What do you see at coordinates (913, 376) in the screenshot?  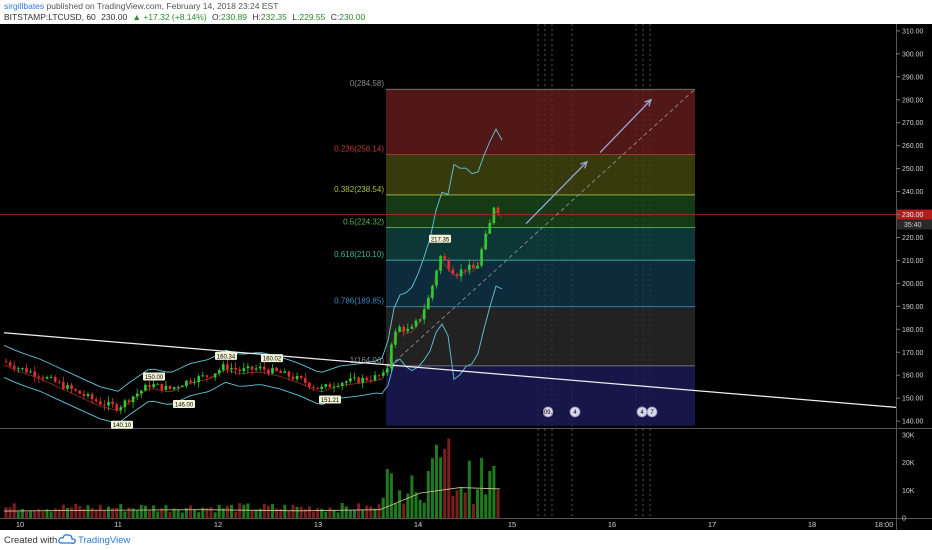 I see `price-tick-label: 160.00` at bounding box center [913, 376].